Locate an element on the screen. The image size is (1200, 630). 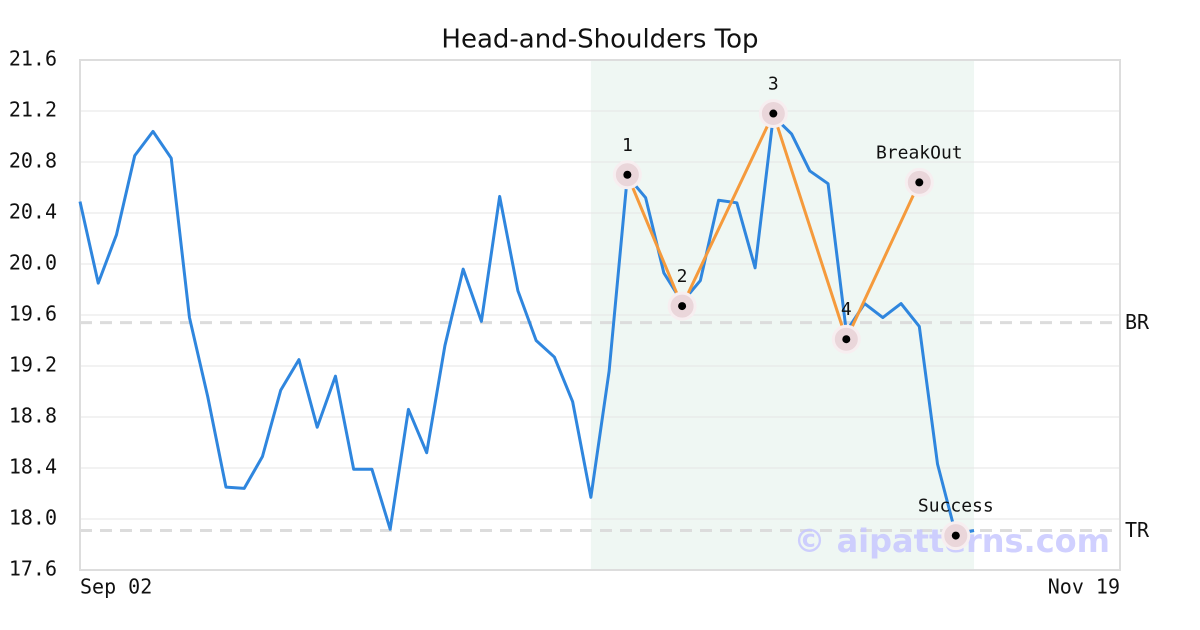
y-tick-label: 18.0 is located at coordinates (33, 518).